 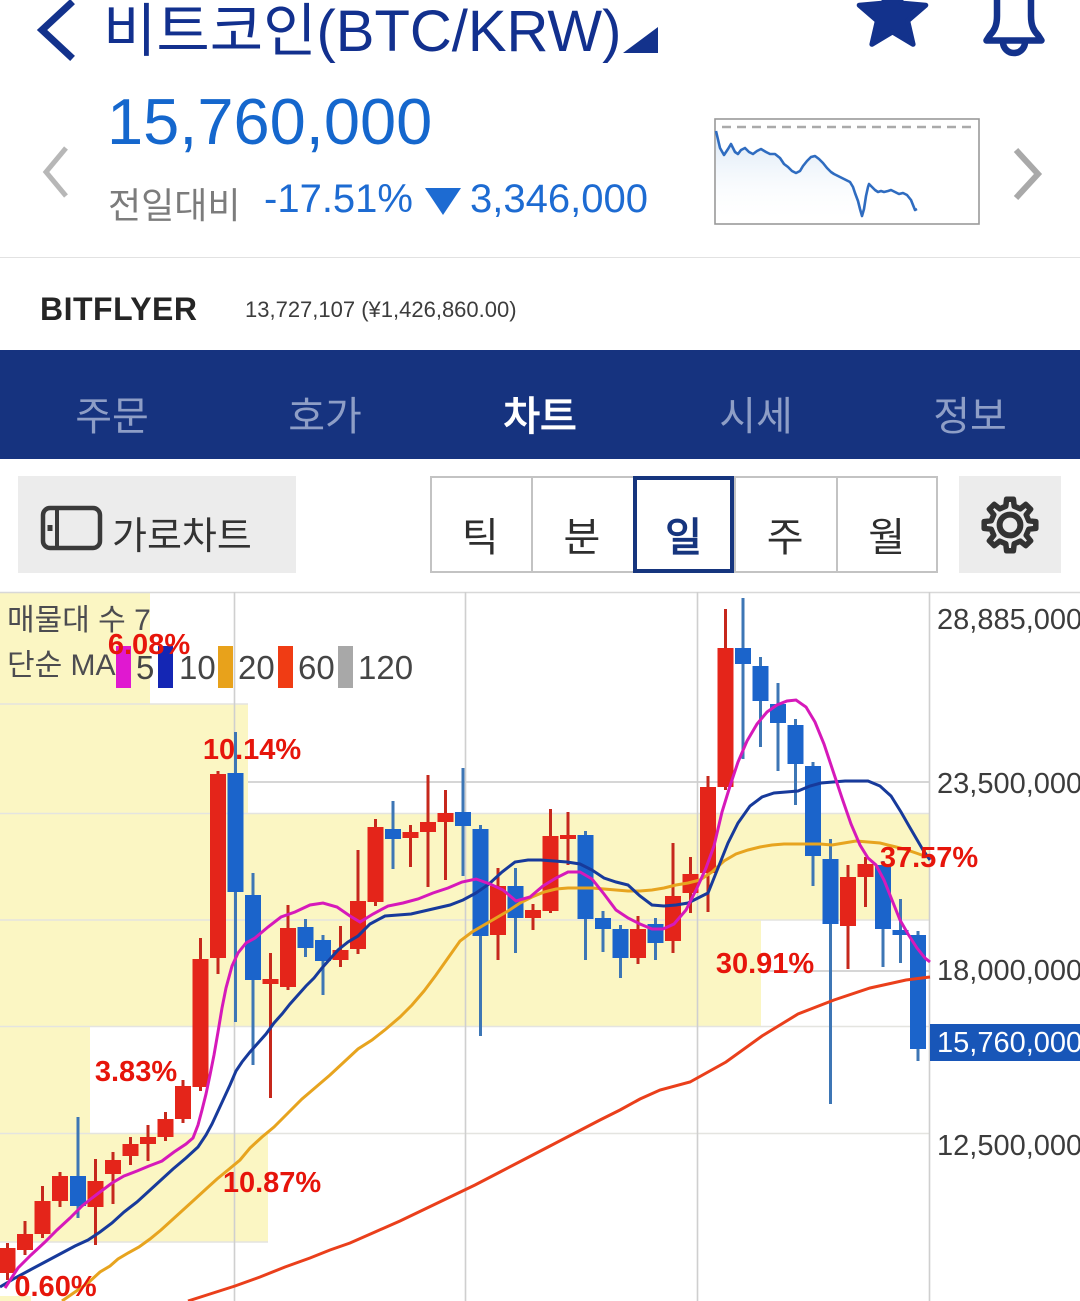 What do you see at coordinates (55, 1286) in the screenshot?
I see `svg-text: 0.60%` at bounding box center [55, 1286].